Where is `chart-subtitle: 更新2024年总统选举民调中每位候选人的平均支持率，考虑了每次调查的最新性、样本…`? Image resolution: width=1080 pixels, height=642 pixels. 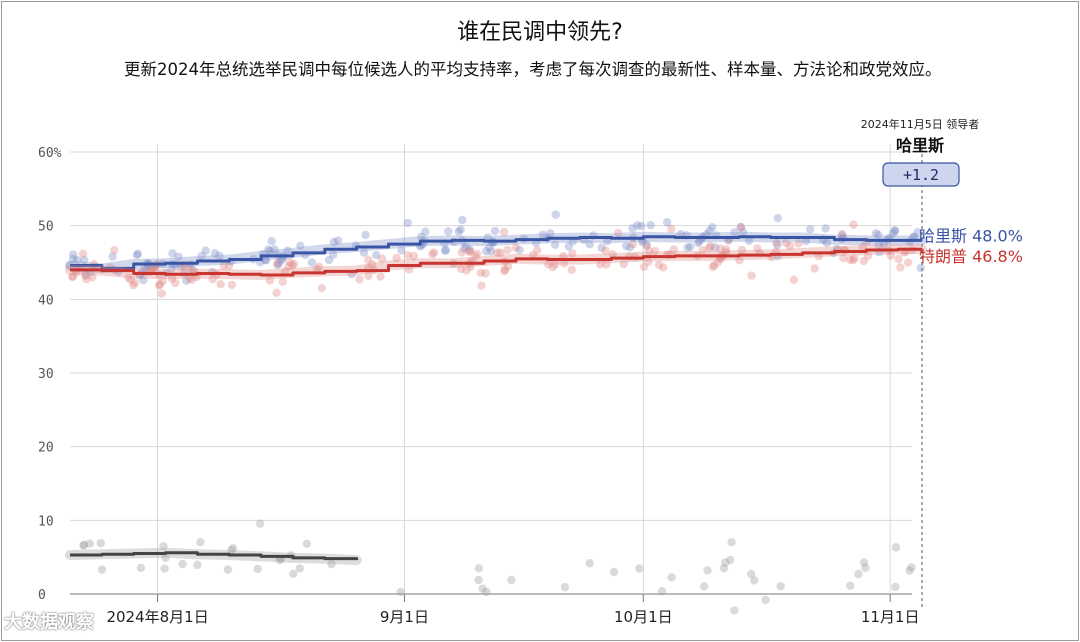 chart-subtitle: 更新2024年总统选举民调中每位候选人的平均支持率，考虑了每次调查的最新性、样本… is located at coordinates (533, 69).